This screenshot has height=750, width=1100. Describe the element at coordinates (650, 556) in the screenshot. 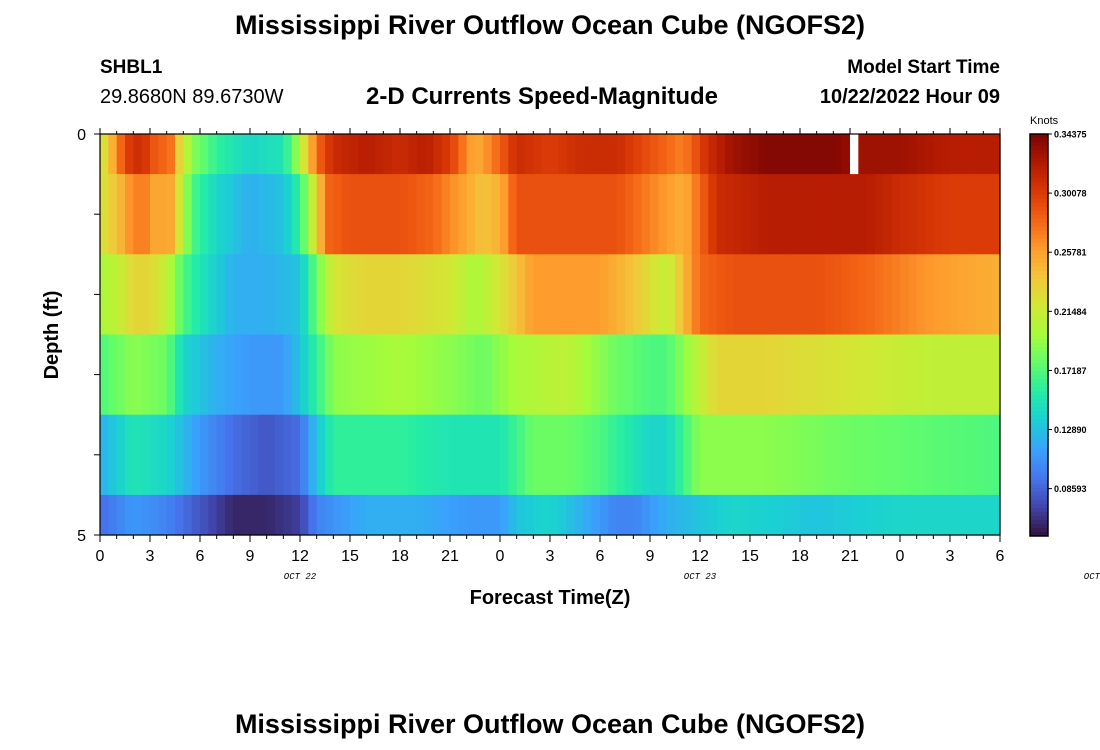

I see `x-tick-label: 9` at that location.